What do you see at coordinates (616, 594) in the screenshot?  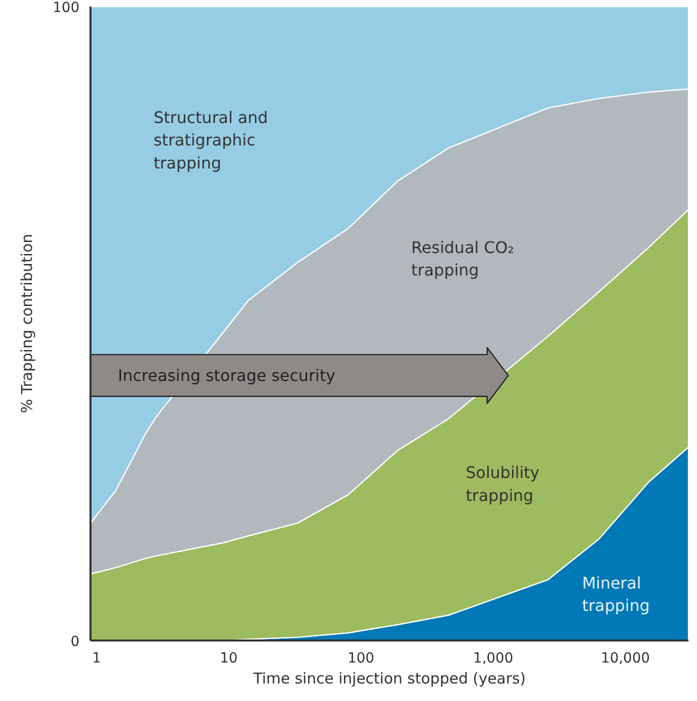 I see `series-label: Mineral trapping` at bounding box center [616, 594].